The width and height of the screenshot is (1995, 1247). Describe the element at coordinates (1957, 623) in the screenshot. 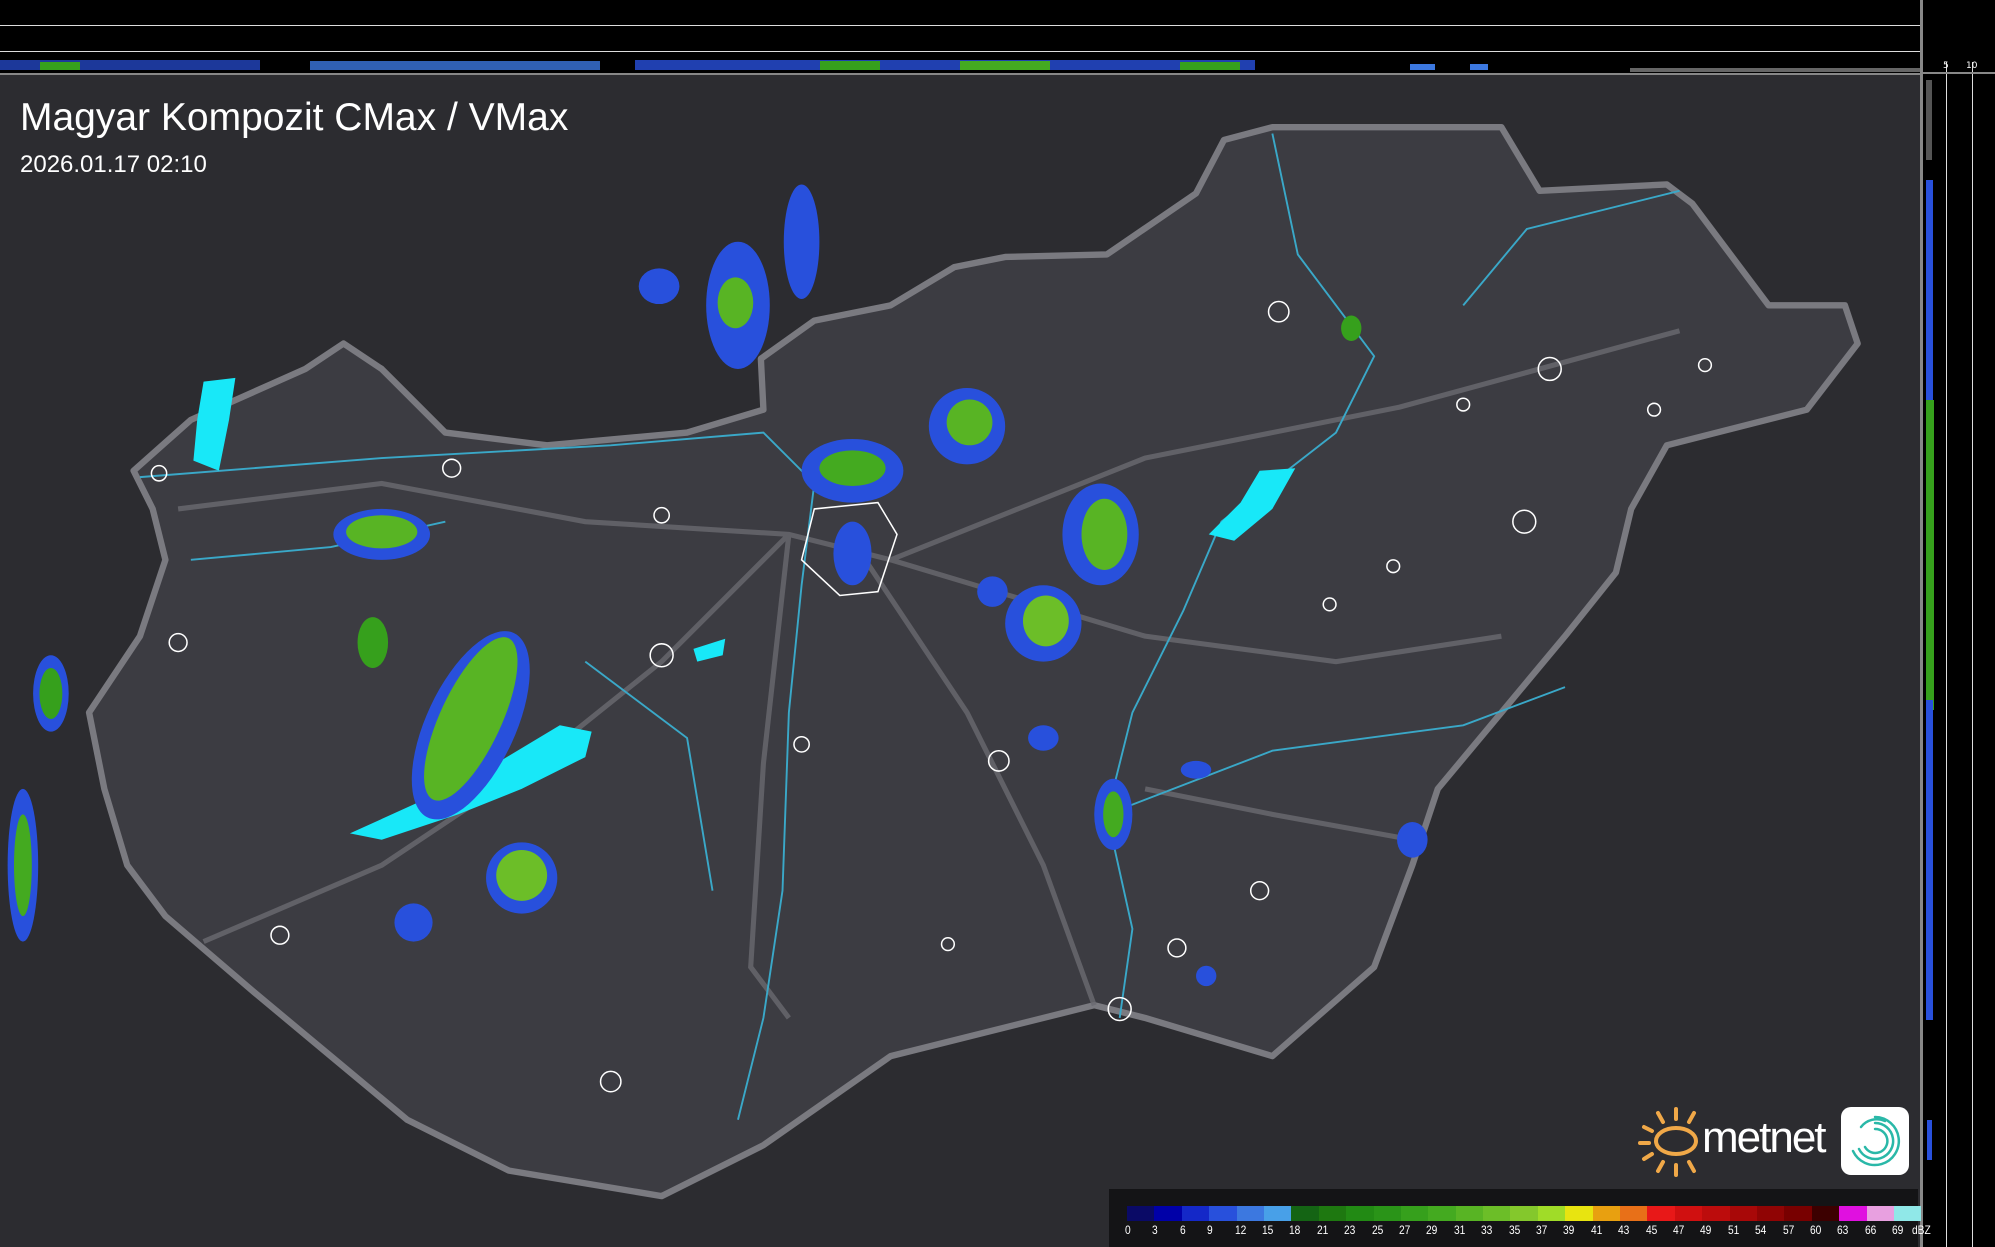

I see `vertical-profile-strip-right` at that location.